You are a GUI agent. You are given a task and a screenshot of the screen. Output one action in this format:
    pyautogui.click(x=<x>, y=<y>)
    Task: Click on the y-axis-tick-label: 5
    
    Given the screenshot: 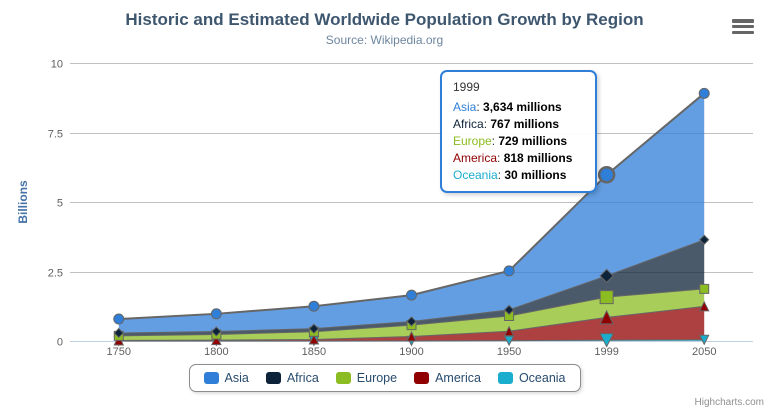 What is the action you would take?
    pyautogui.click(x=60, y=204)
    